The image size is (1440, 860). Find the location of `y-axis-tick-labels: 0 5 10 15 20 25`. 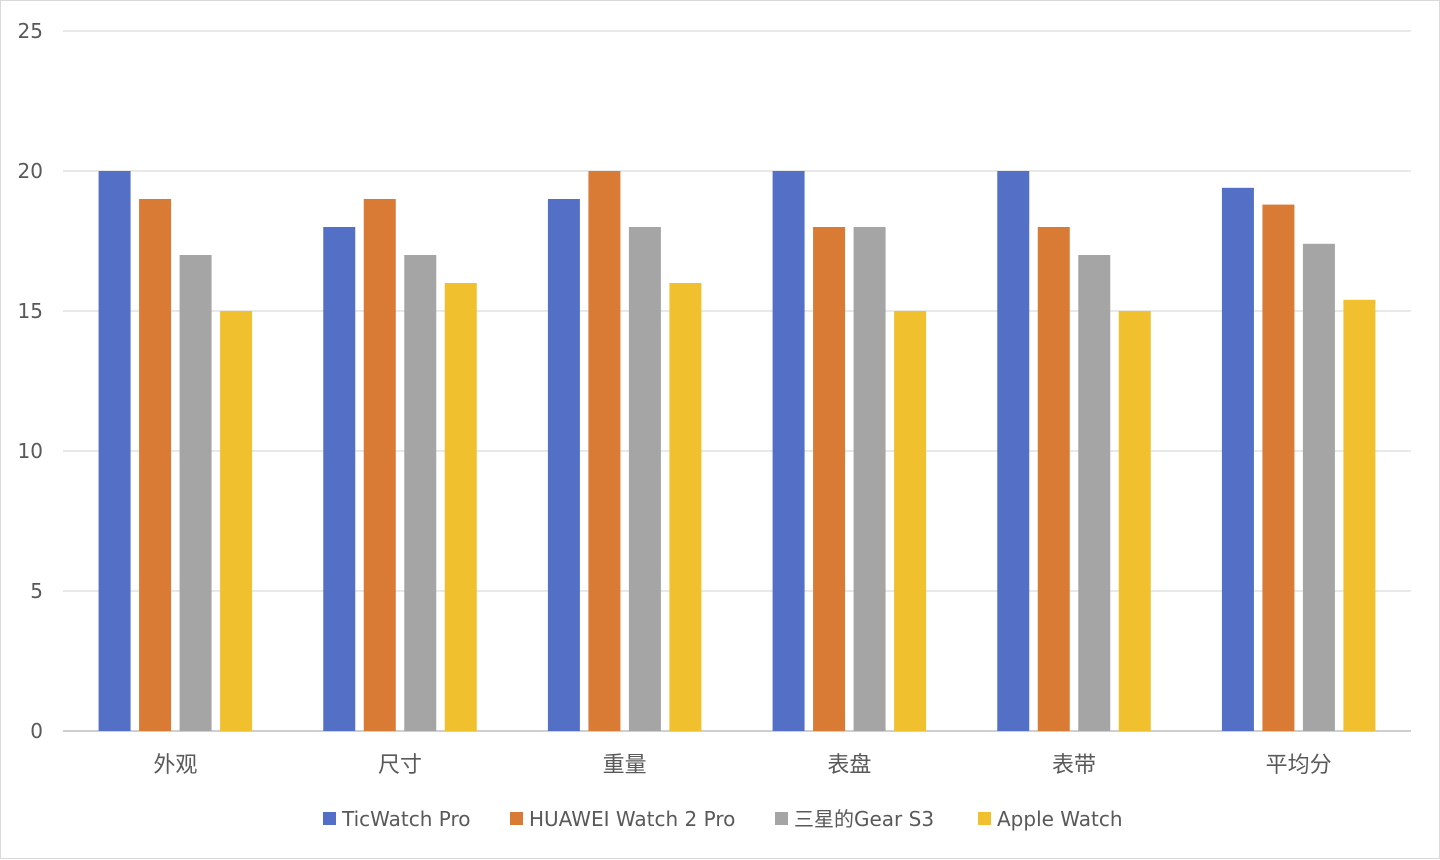

y-axis-tick-labels: 0 5 10 15 20 25 is located at coordinates (30, 381).